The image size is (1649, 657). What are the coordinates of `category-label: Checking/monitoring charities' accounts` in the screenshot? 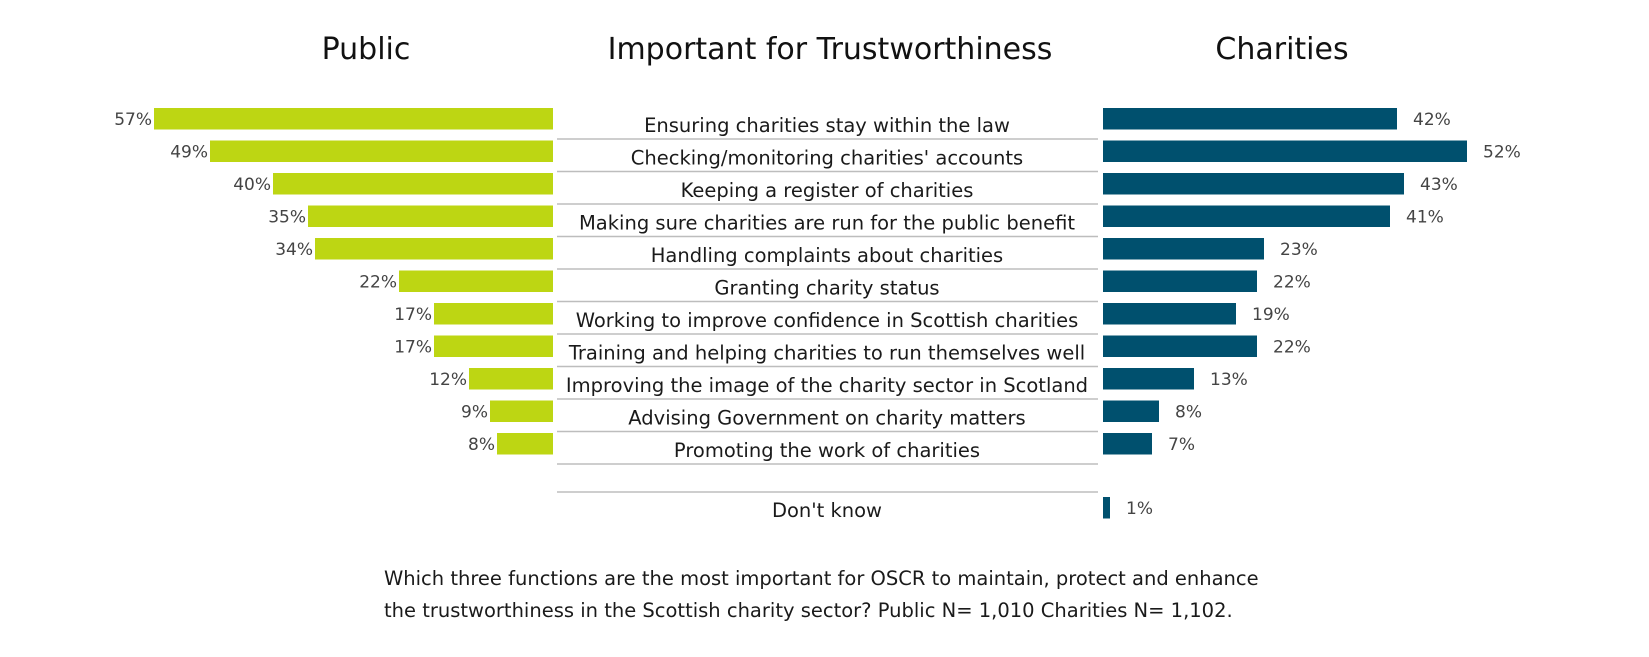 It's located at (827, 158).